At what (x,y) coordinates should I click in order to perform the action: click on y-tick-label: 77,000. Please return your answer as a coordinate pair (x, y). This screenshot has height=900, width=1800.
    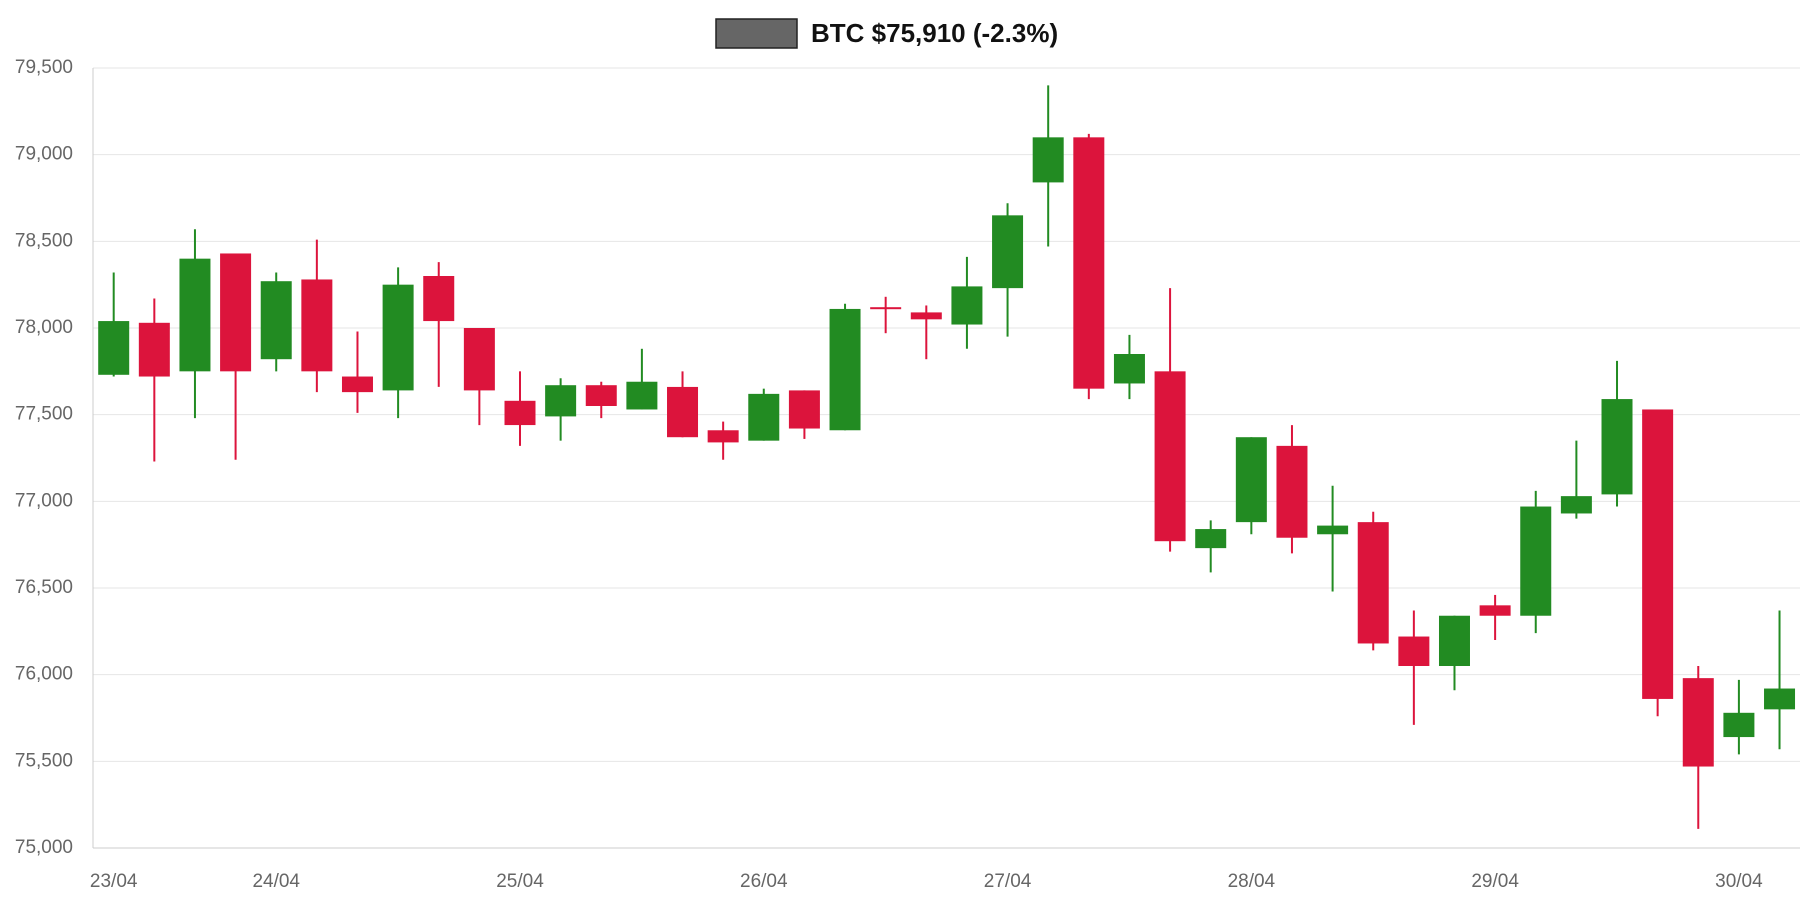
    Looking at the image, I should click on (44, 500).